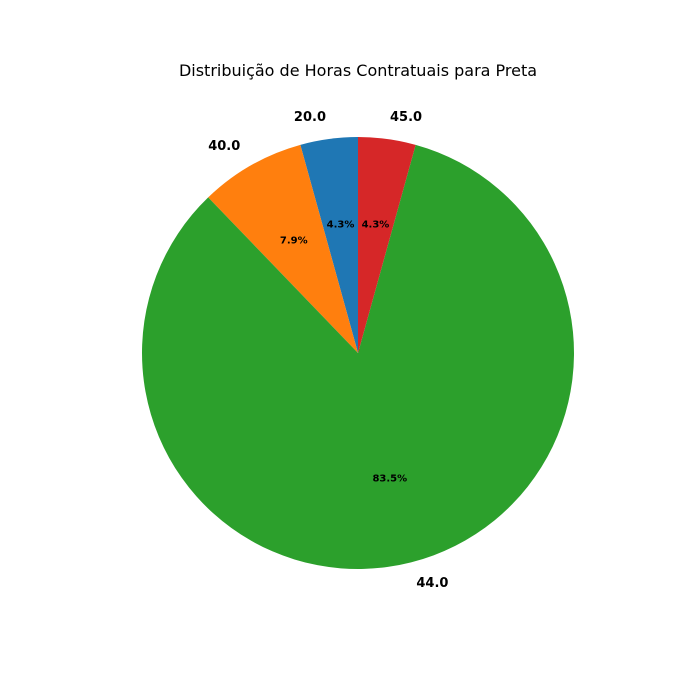 Image resolution: width=700 pixels, height=700 pixels. Describe the element at coordinates (406, 117) in the screenshot. I see `slice-label: 45.0` at that location.